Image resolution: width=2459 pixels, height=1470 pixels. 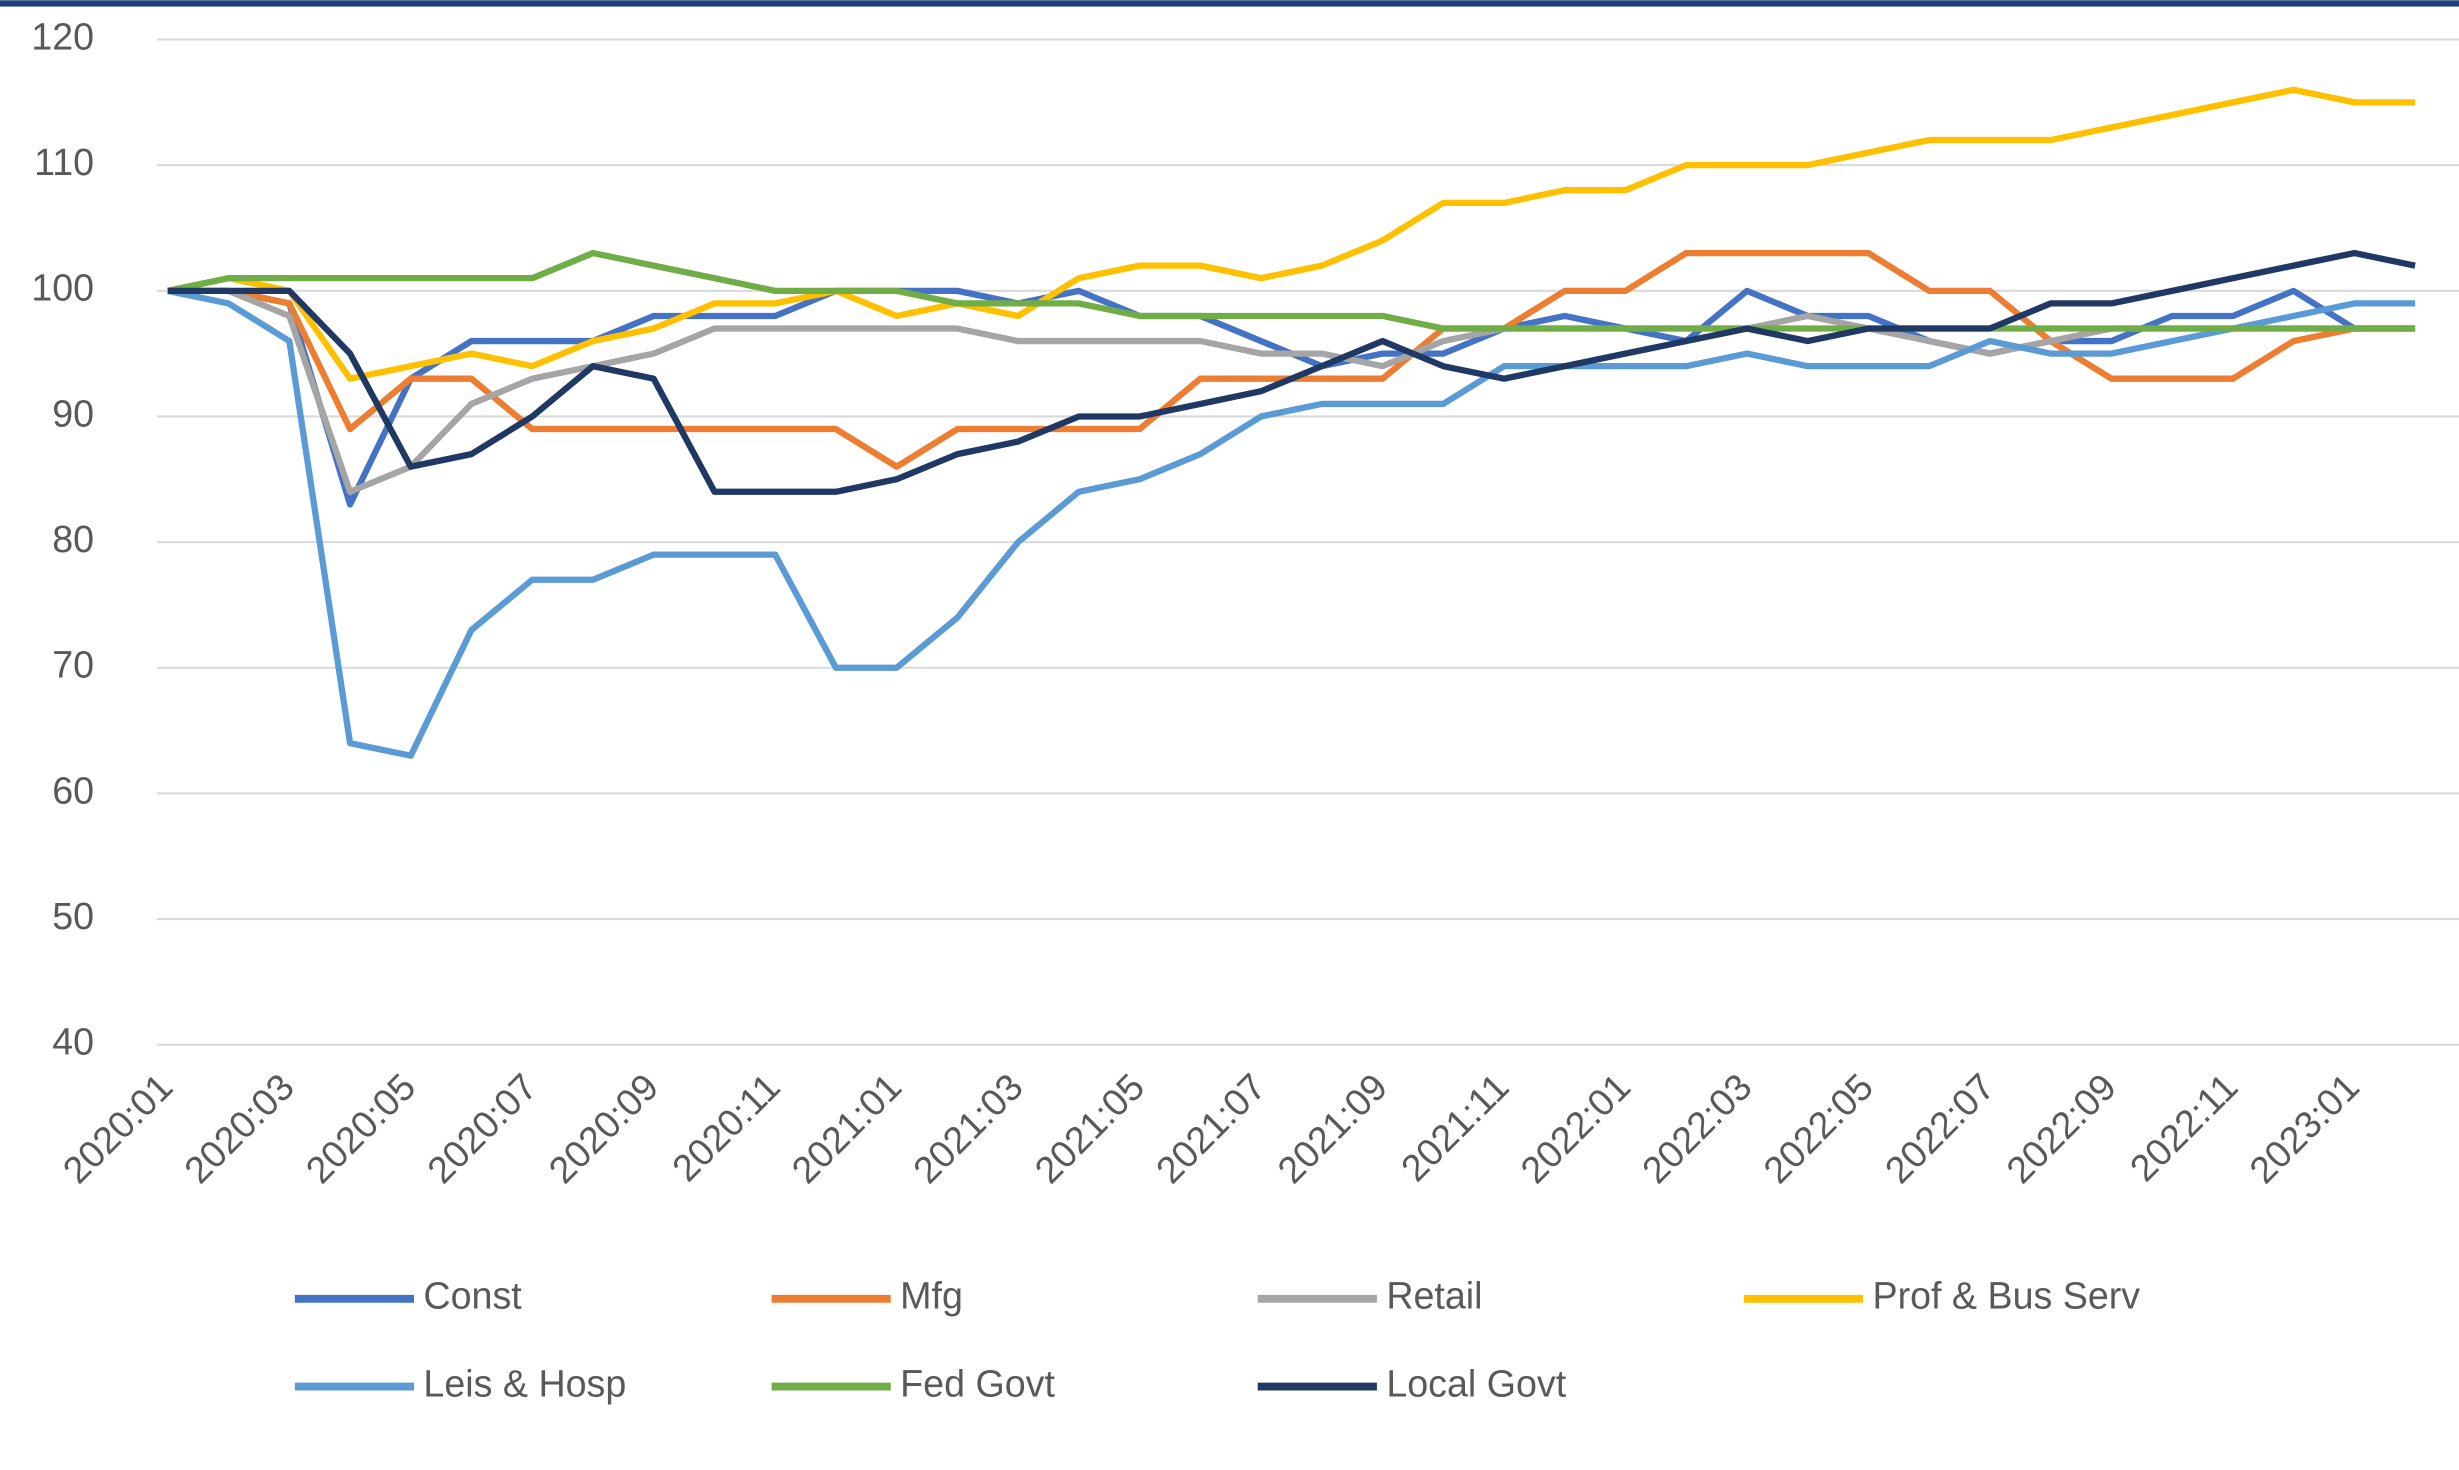 What do you see at coordinates (1434, 1296) in the screenshot?
I see `legend-label: Retail` at bounding box center [1434, 1296].